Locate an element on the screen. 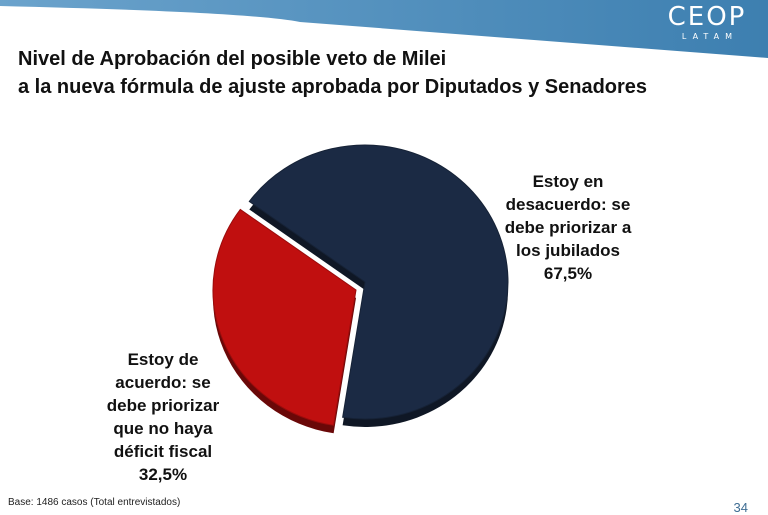  label-acuerdo-line: Estoy de is located at coordinates (163, 359).